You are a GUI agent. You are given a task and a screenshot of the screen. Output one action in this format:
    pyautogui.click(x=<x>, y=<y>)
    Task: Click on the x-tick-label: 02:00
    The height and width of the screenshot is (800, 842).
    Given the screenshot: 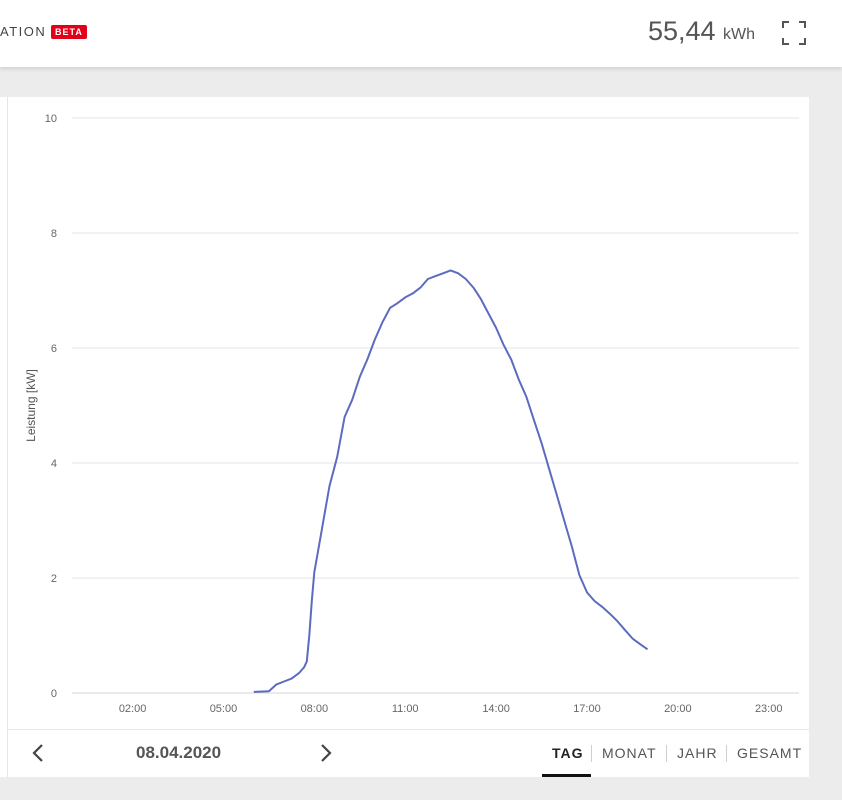 What is the action you would take?
    pyautogui.click(x=133, y=709)
    